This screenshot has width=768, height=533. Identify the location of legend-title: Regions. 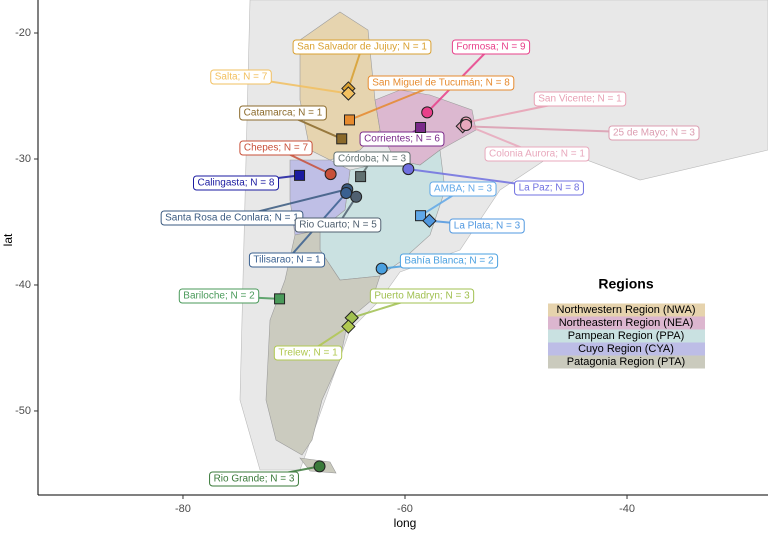
(625, 284).